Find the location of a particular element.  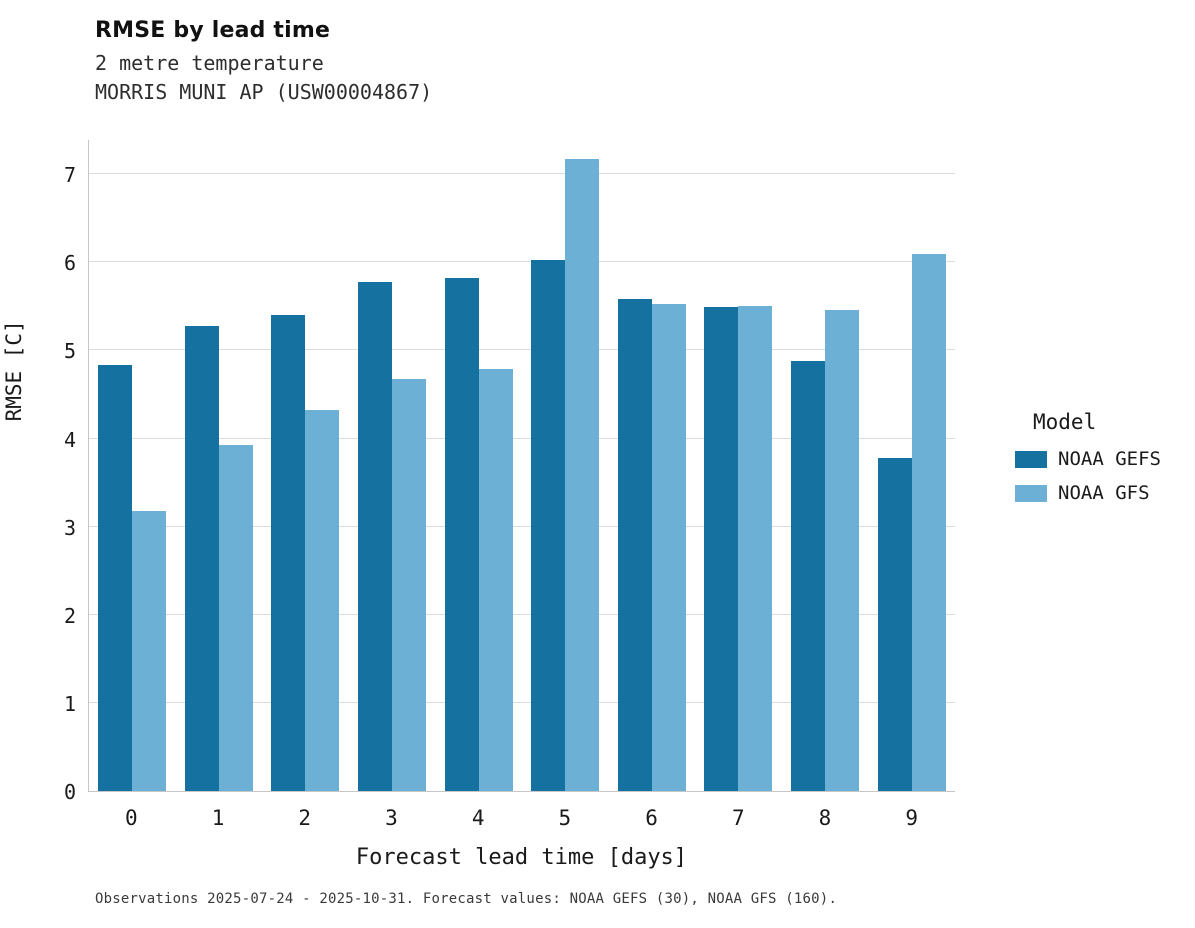

x-axis-tick-labels: 0 1 2 3 4 5 6 7 8 9 is located at coordinates (521, 818).